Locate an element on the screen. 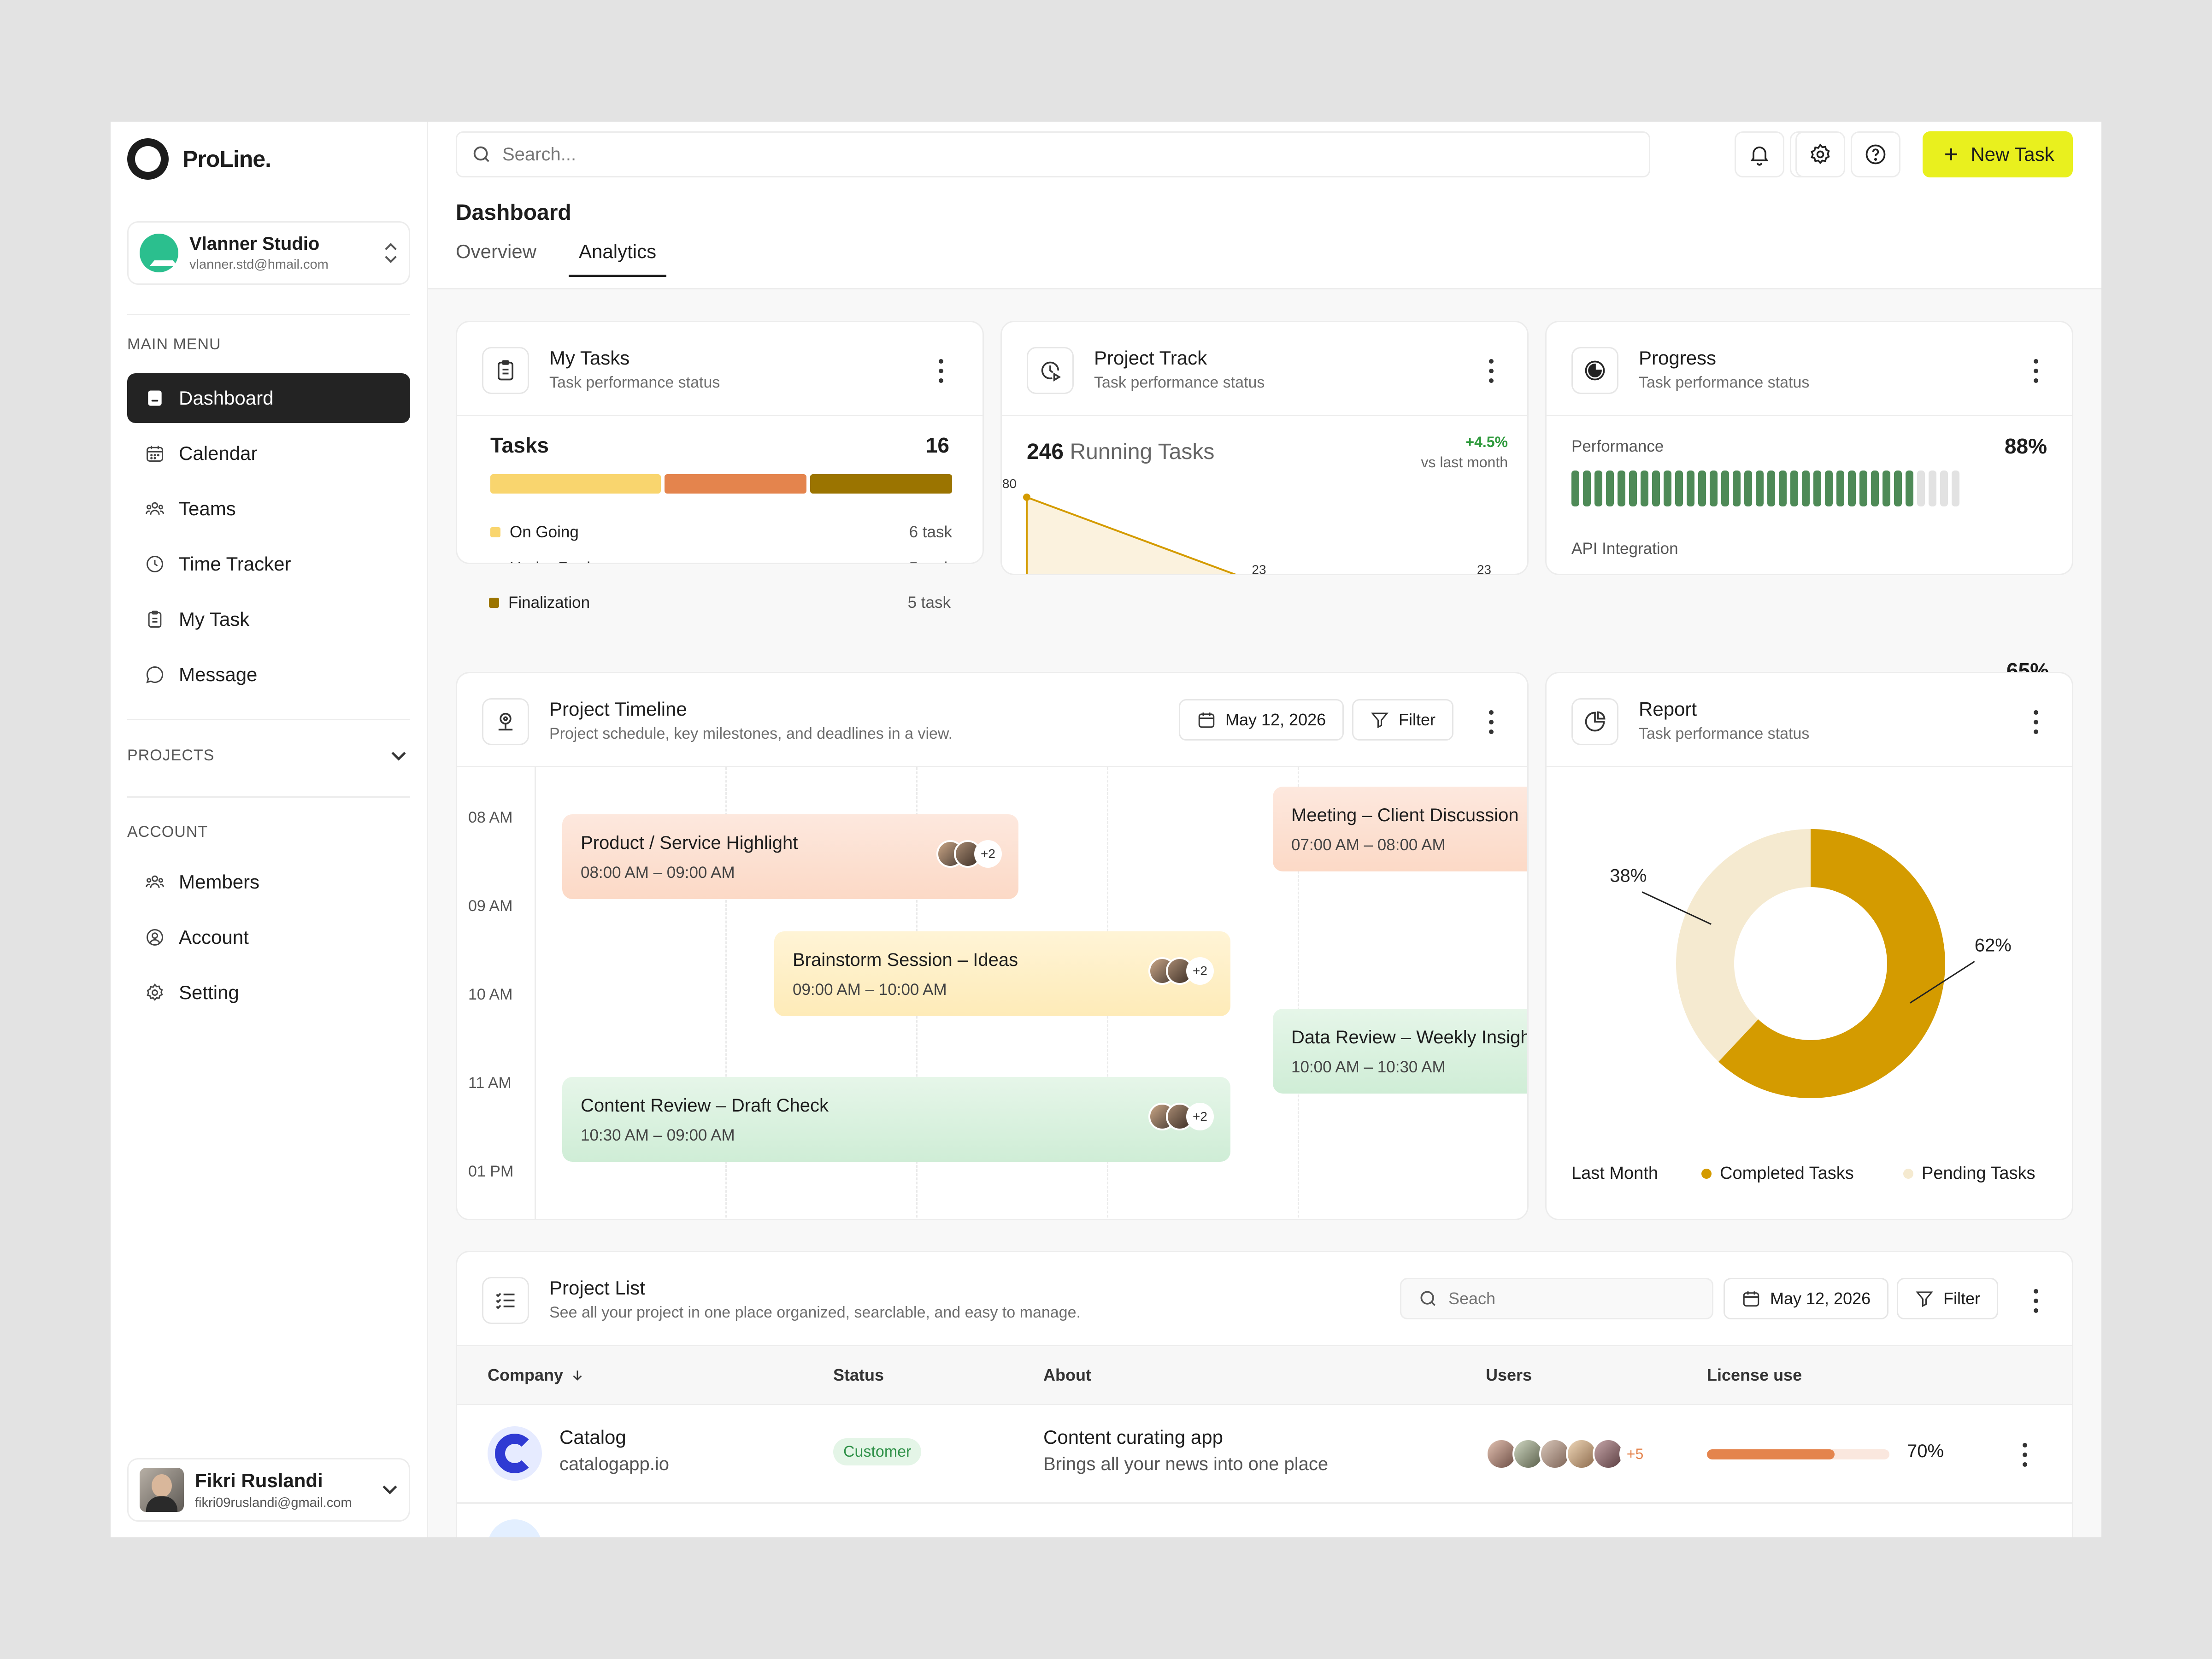  new-task-button: New Task is located at coordinates (1998, 154).